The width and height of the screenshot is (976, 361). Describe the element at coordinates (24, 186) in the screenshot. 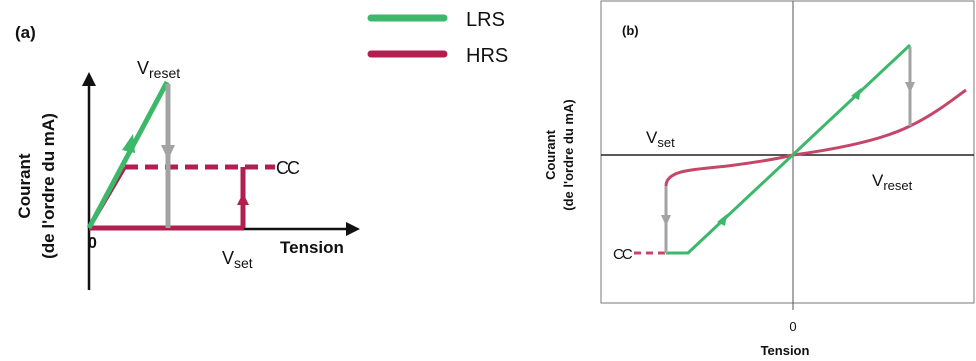

I see `panel-a-ylabel-line1: Courant` at that location.